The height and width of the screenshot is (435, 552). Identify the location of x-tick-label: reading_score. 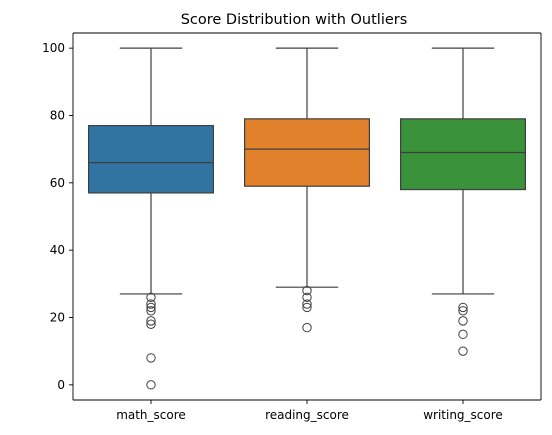
(307, 415).